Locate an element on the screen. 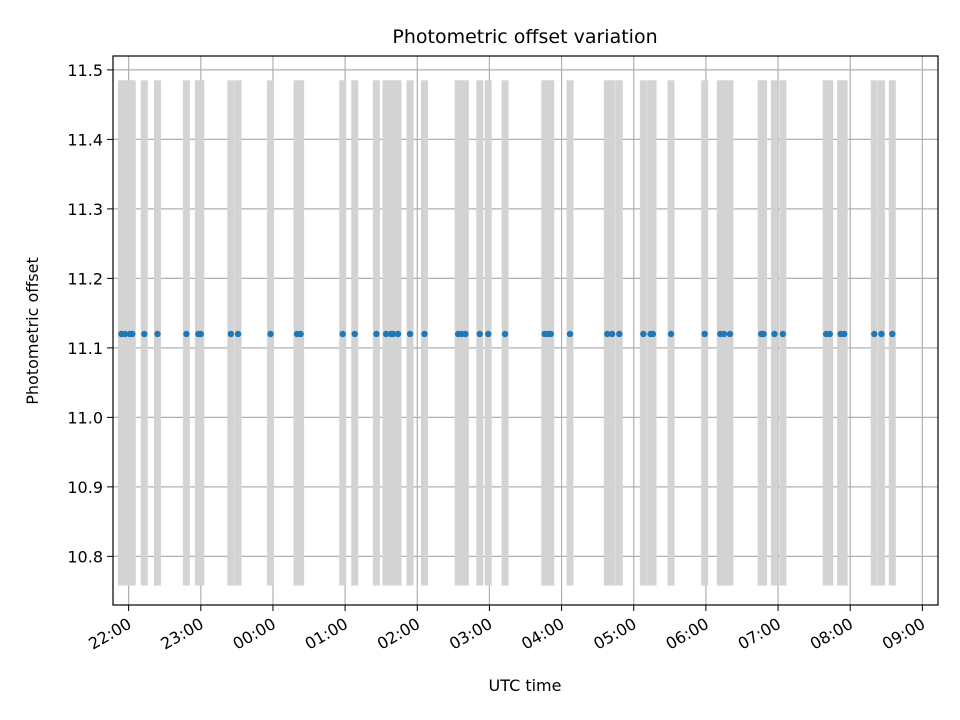  x-tick-label: 04:00 is located at coordinates (542, 634).